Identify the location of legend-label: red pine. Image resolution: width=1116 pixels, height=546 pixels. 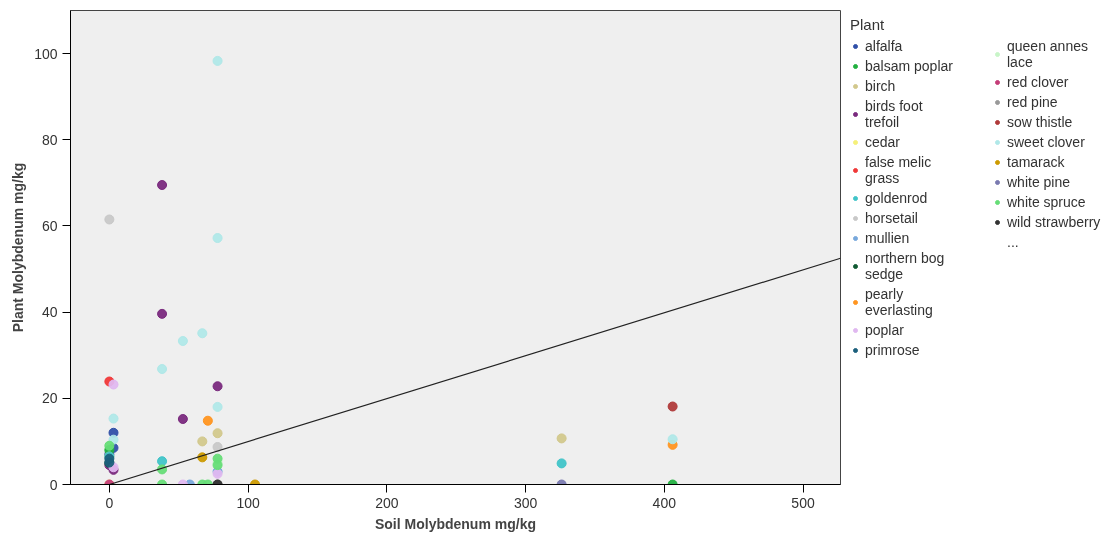
(1032, 102).